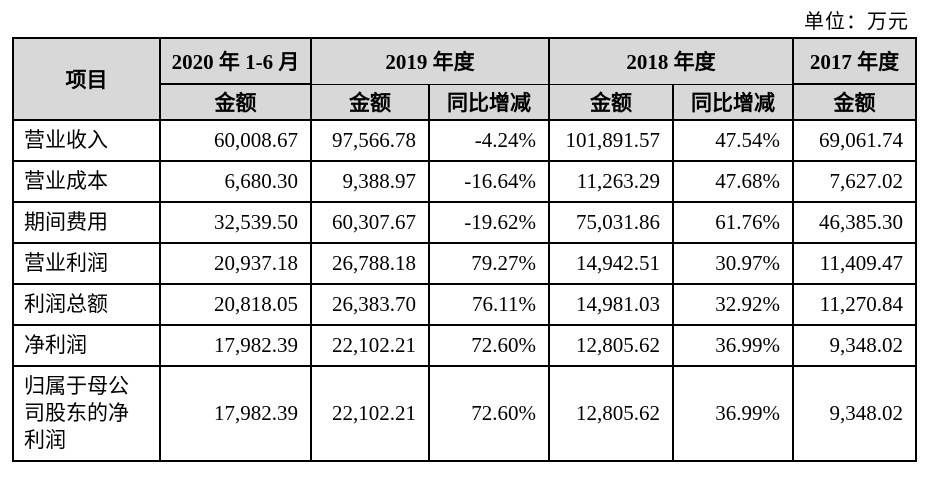 Image resolution: width=925 pixels, height=487 pixels. I want to click on row-item-label: 净利润, so click(86, 345).